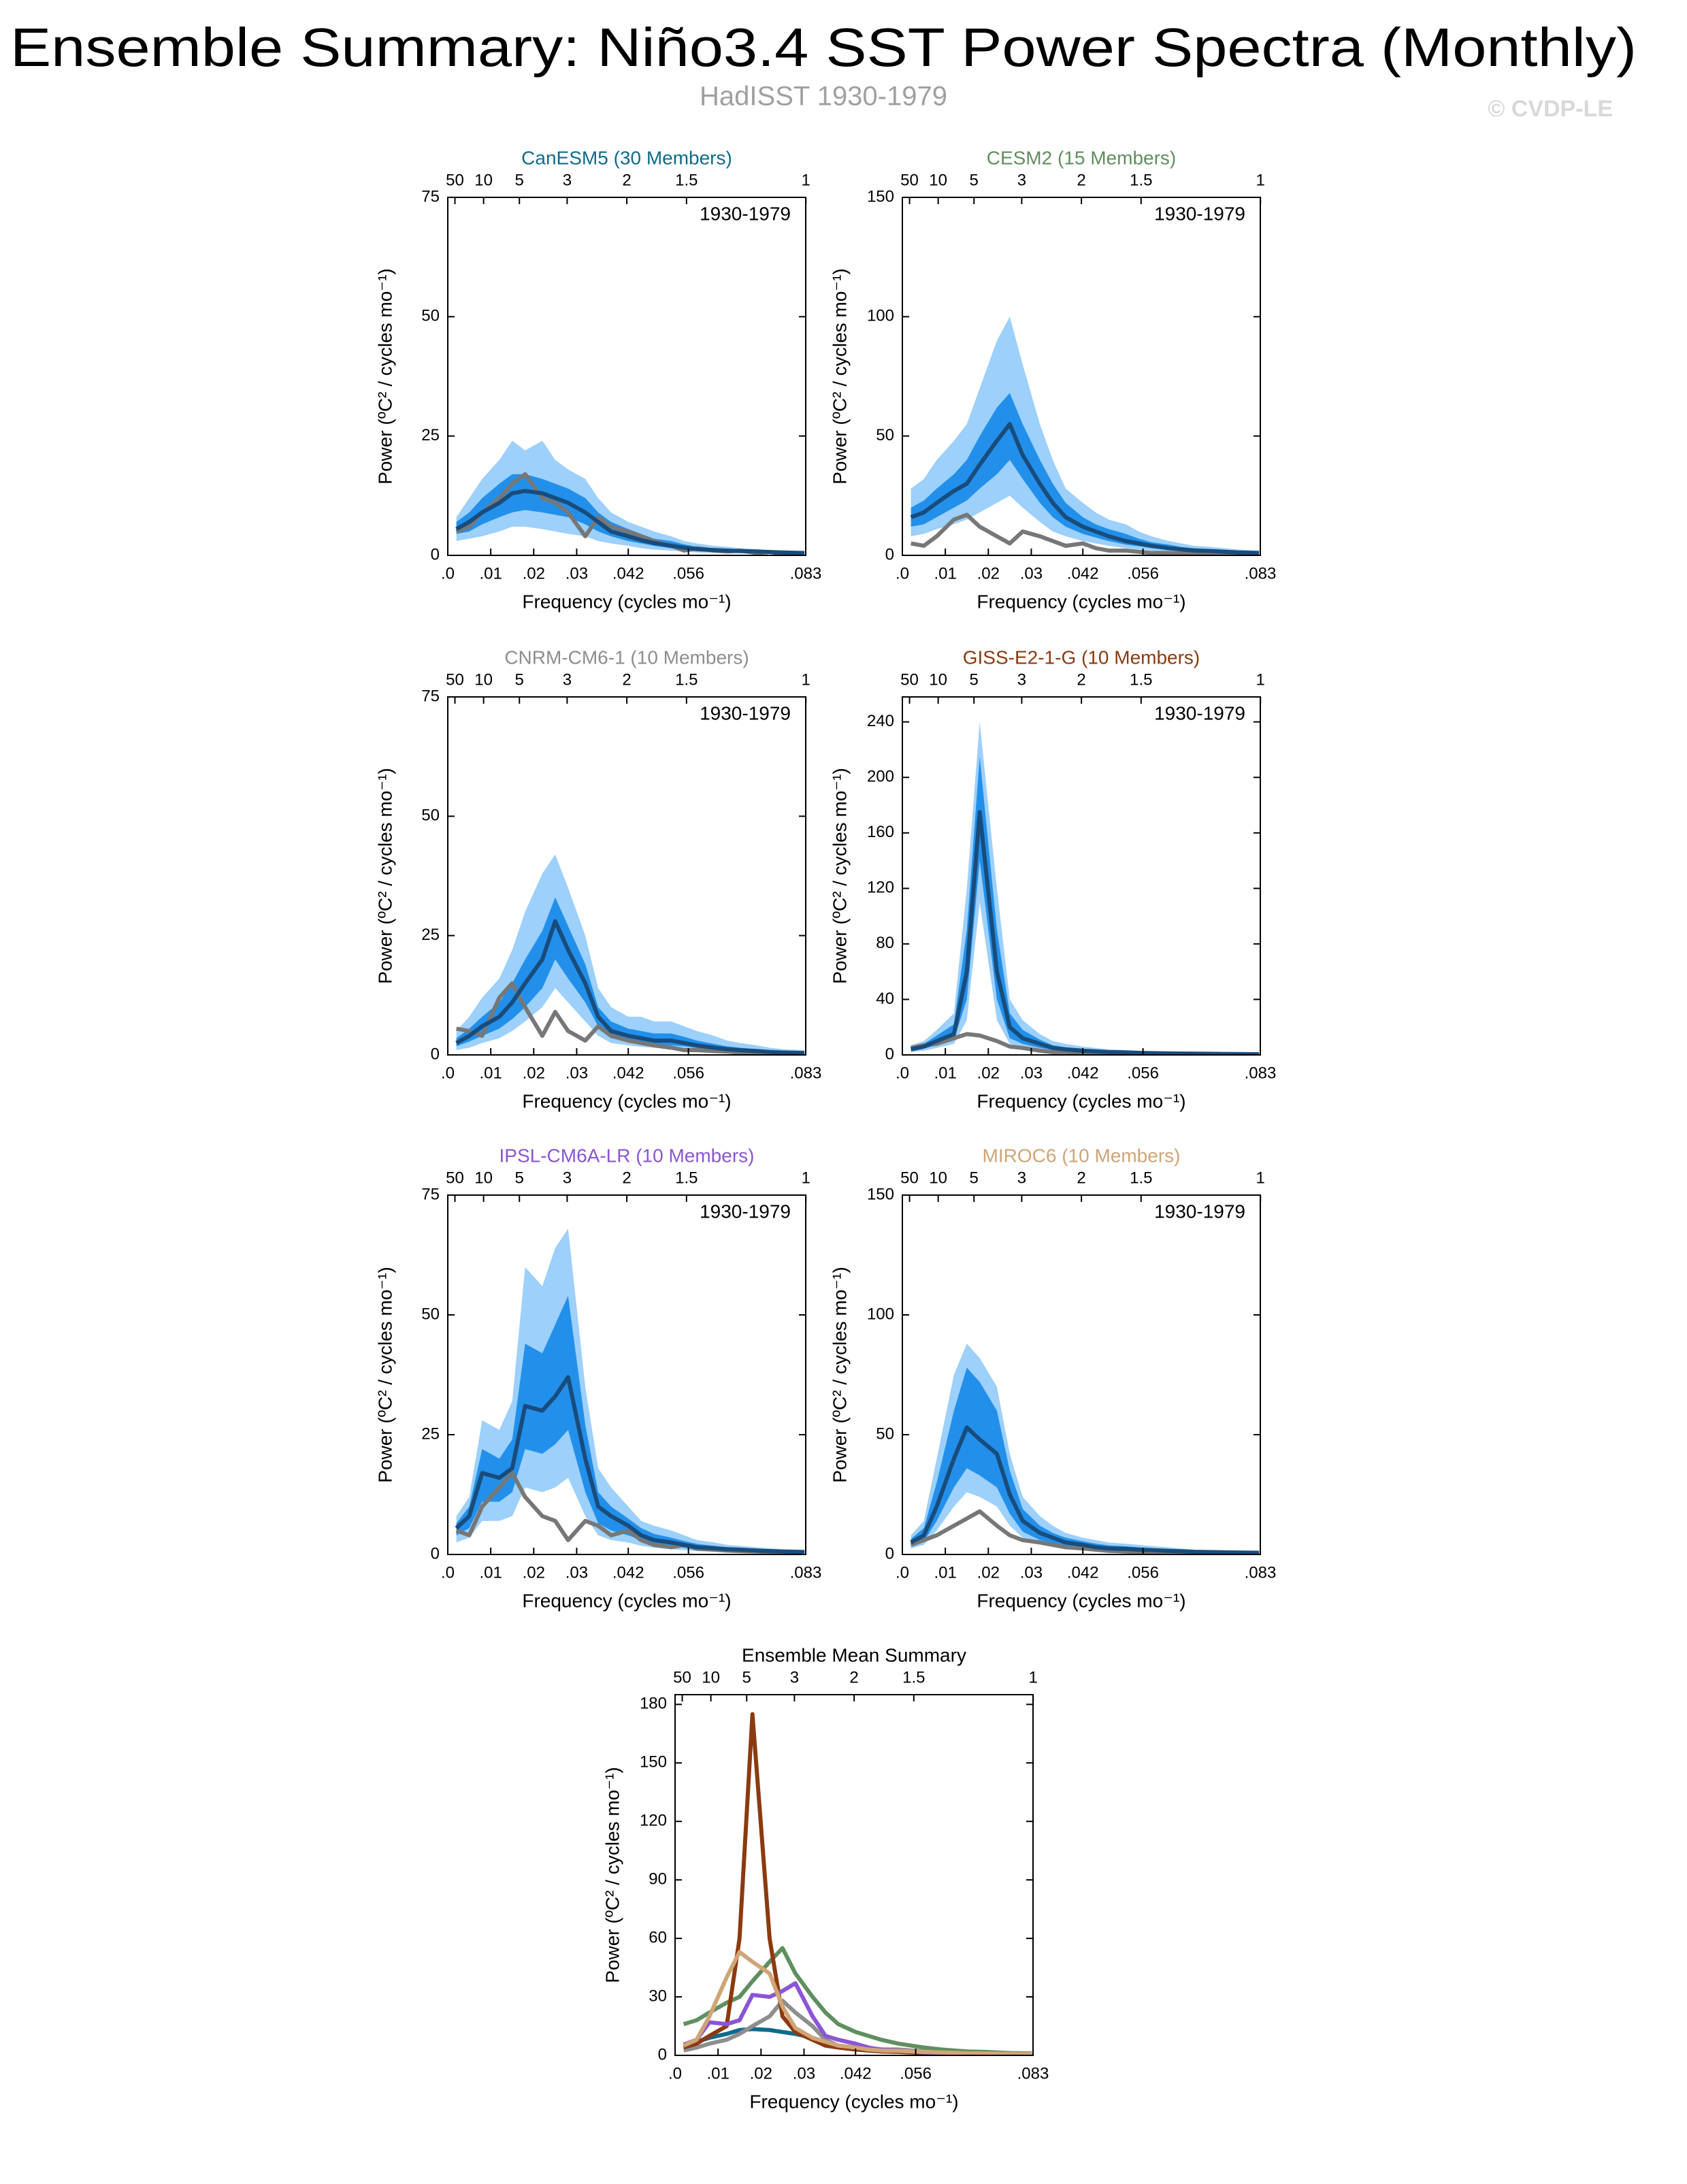  What do you see at coordinates (854, 1654) in the screenshot?
I see `panel-title: Ensemble Mean Summary` at bounding box center [854, 1654].